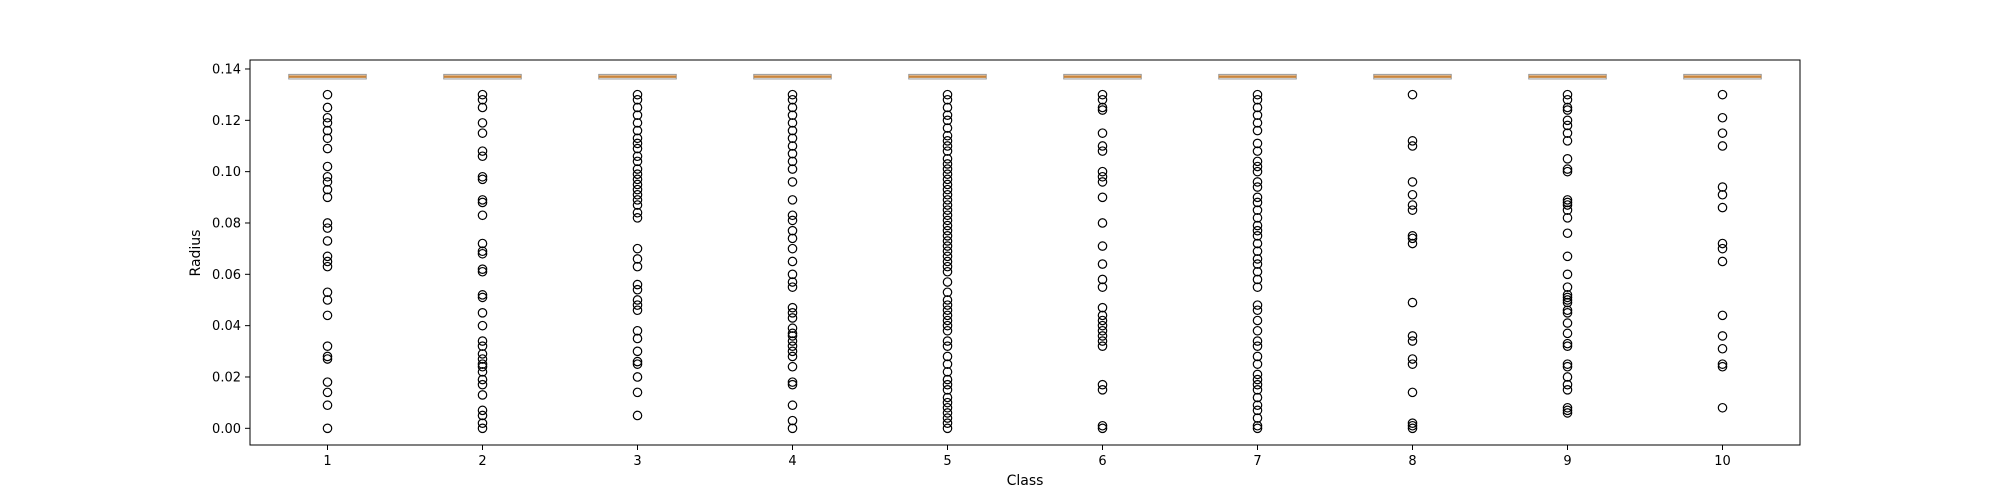 The width and height of the screenshot is (2000, 500). I want to click on x-tick-label: 7, so click(1257, 461).